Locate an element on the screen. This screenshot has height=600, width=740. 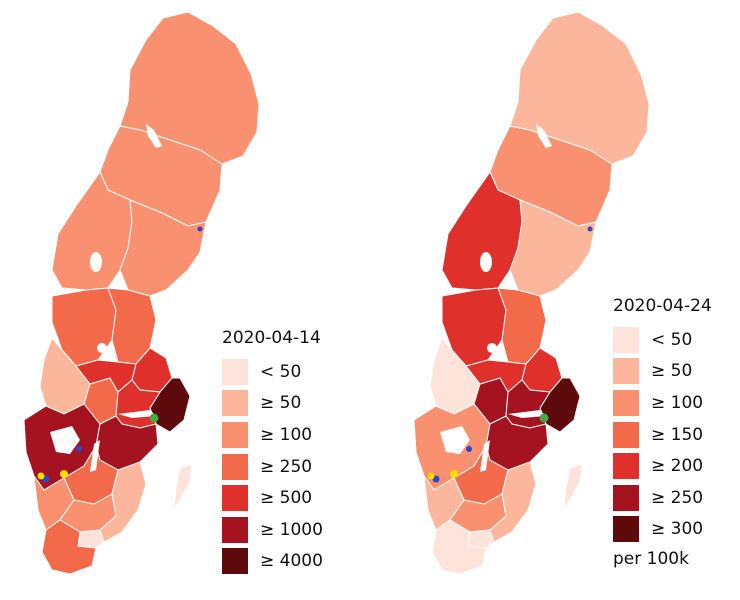
legend-row: ≥ 500 is located at coordinates (272, 498).